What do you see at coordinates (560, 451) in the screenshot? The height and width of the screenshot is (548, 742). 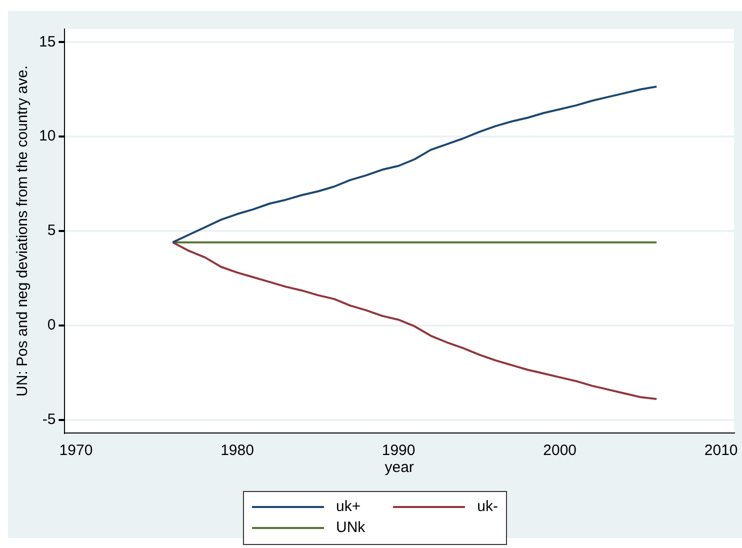 I see `x-tick-label: 2000` at bounding box center [560, 451].